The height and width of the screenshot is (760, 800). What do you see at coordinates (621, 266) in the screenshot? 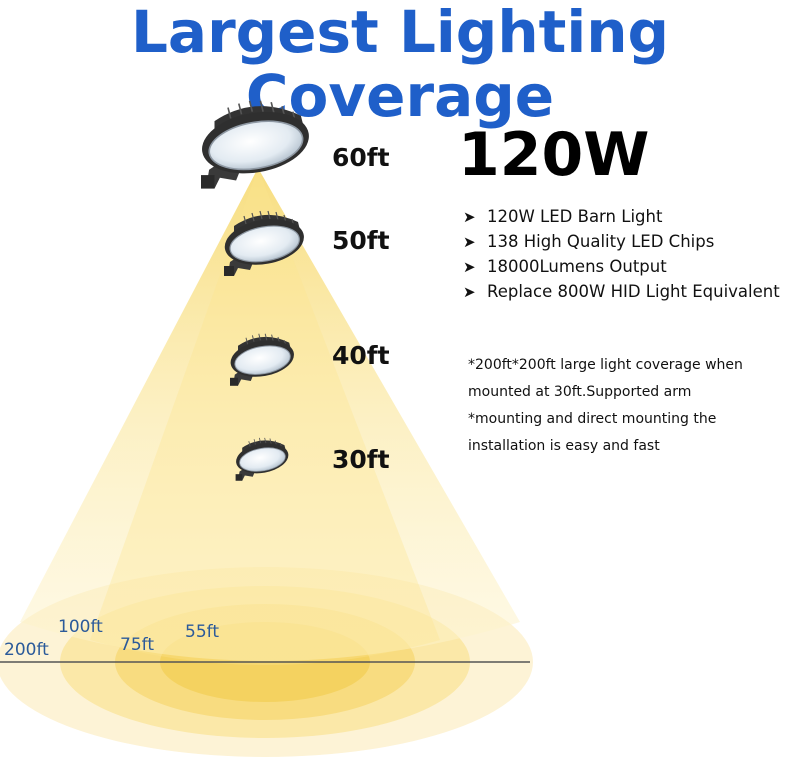
I see `feature-item: ➤ 18000Lumens Output` at bounding box center [621, 266].